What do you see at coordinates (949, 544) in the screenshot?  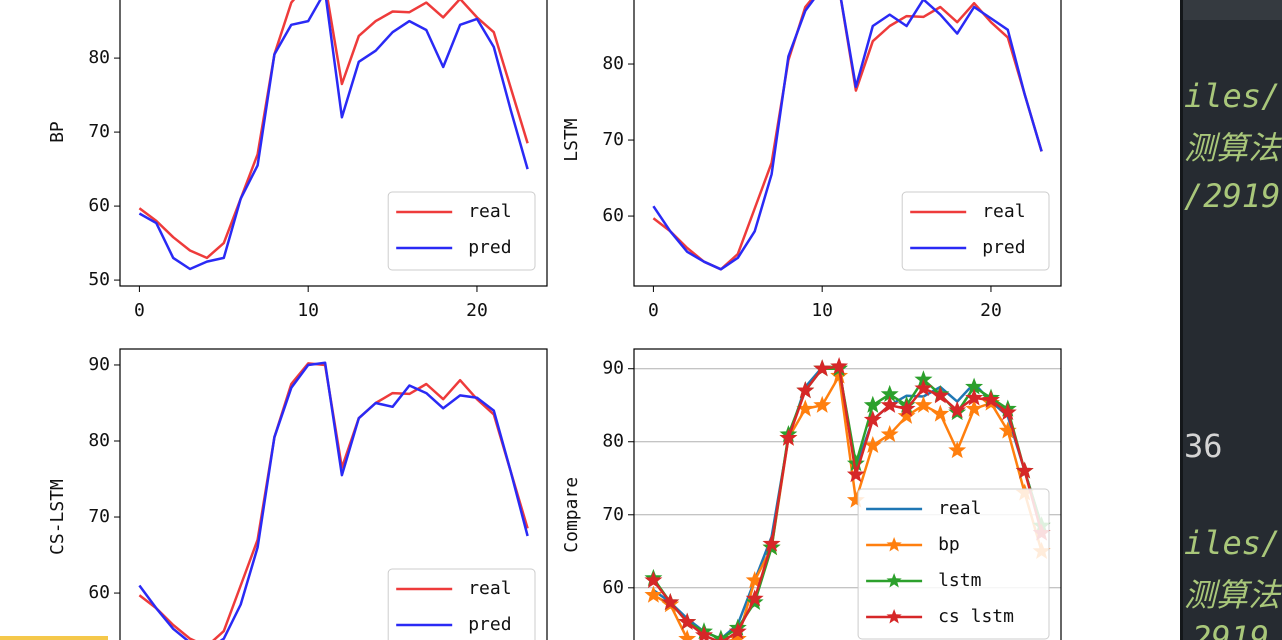 I see `legend-label: bp` at bounding box center [949, 544].